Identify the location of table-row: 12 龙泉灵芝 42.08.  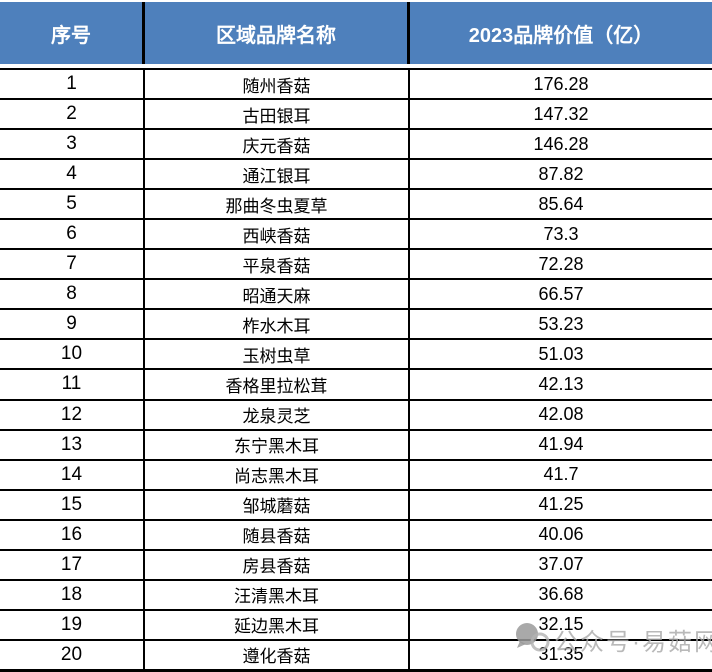
(356, 415).